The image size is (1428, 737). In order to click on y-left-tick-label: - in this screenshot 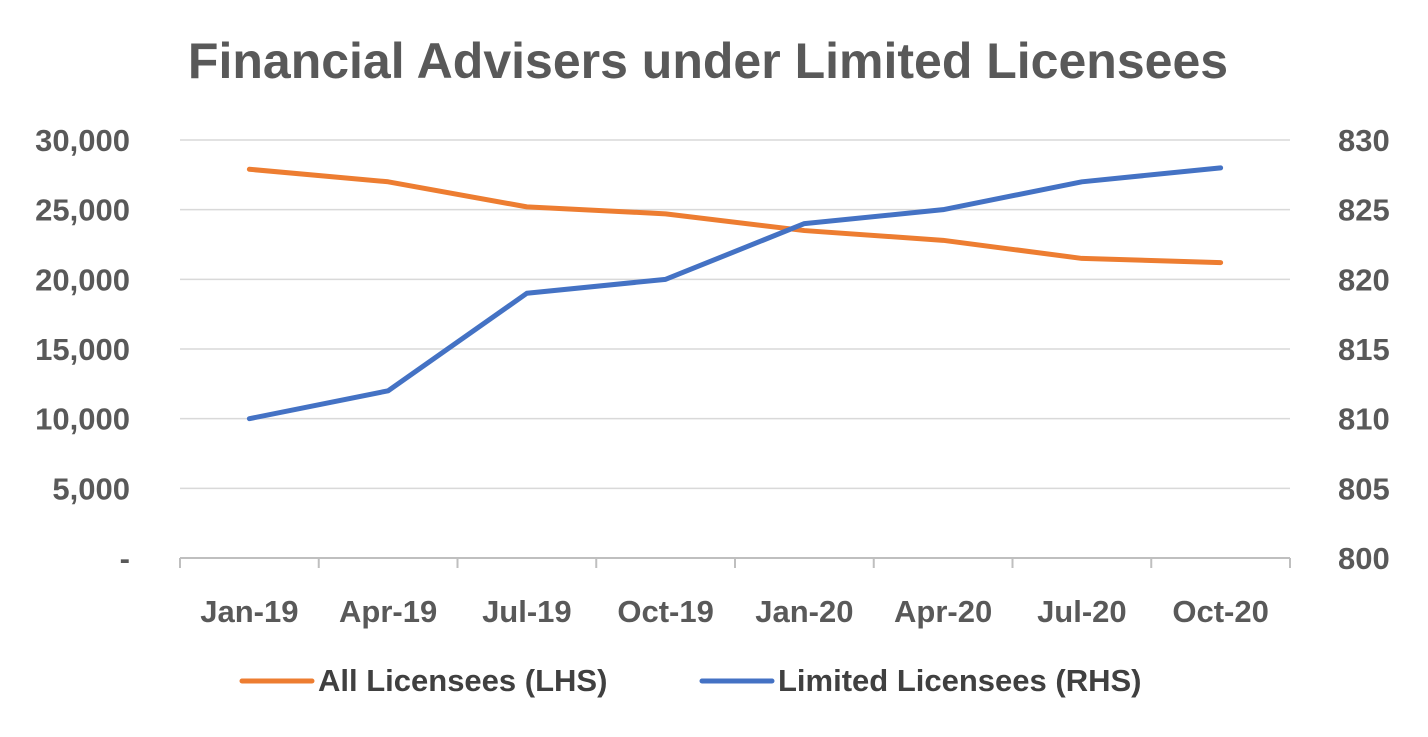, I will do `click(125, 558)`.